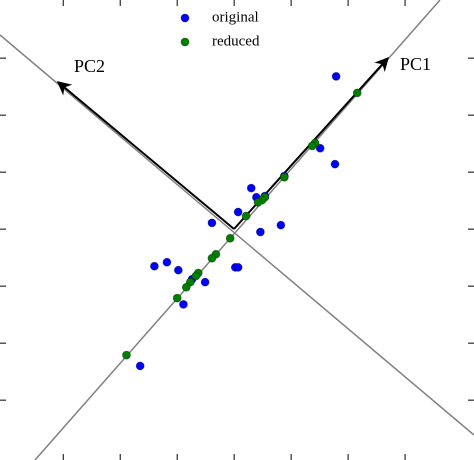  I want to click on pc2-label: PC2, so click(89, 66).